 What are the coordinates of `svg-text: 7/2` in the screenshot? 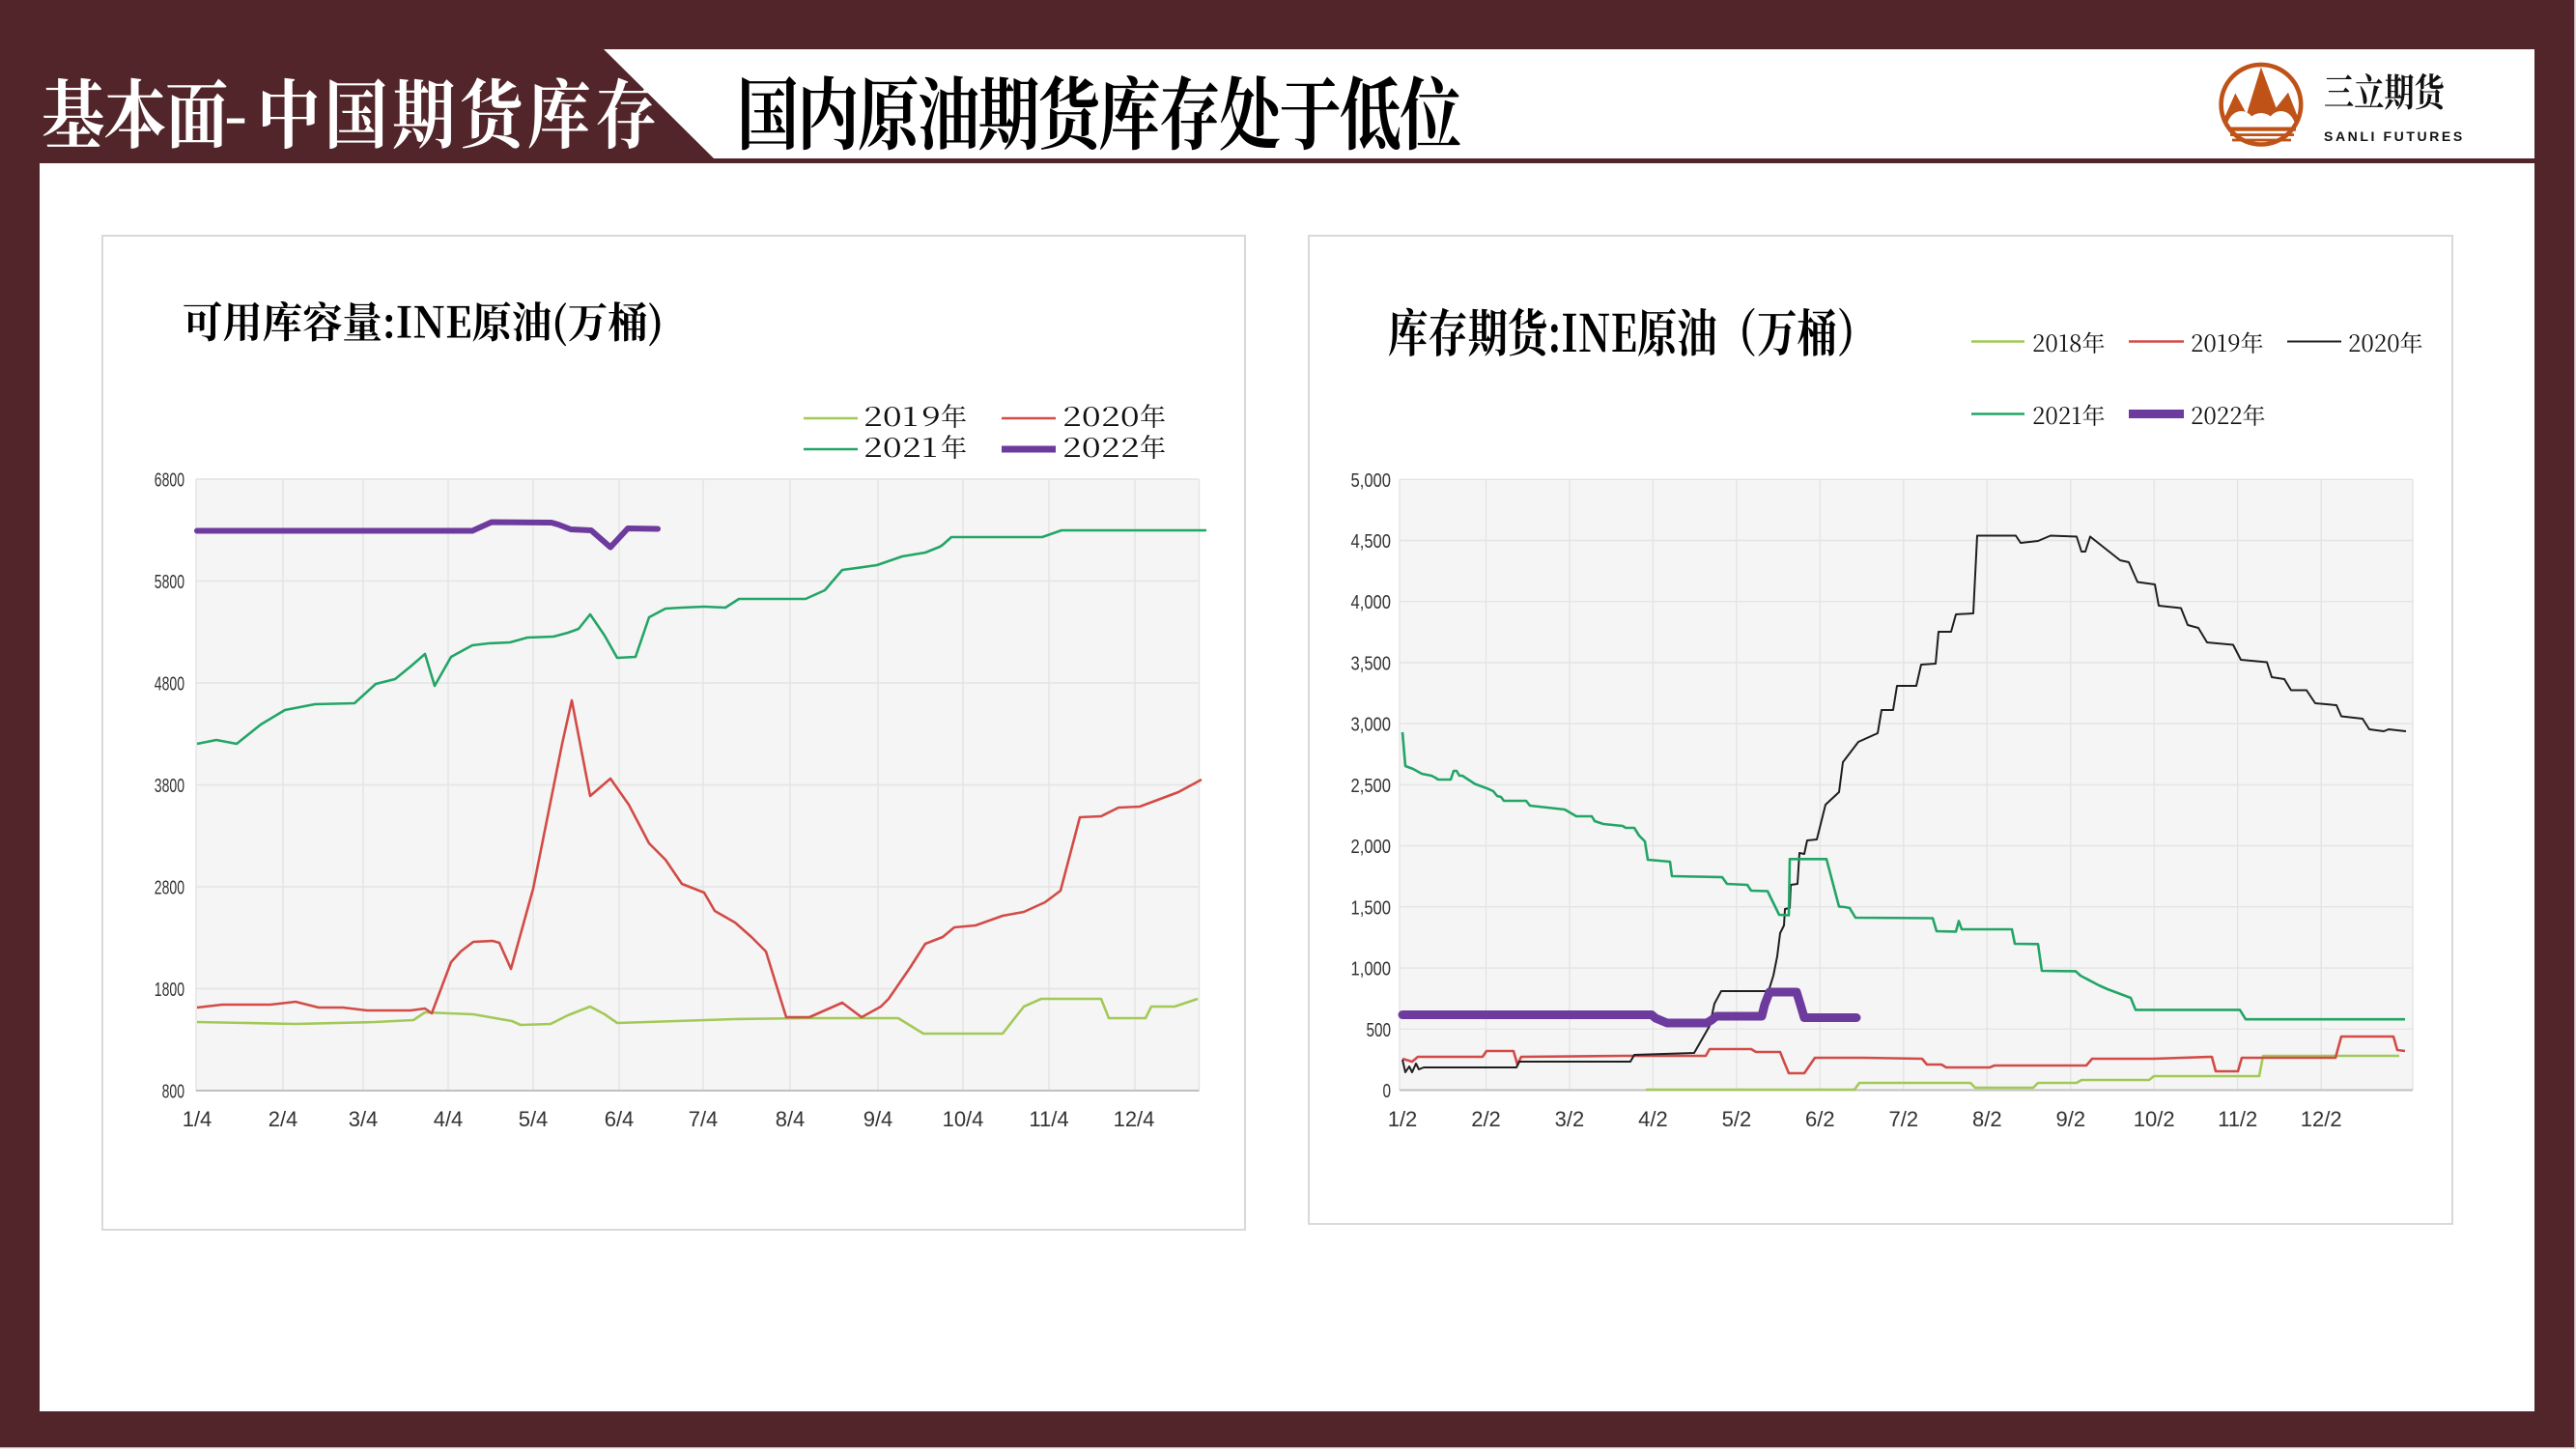 It's located at (1904, 1119).